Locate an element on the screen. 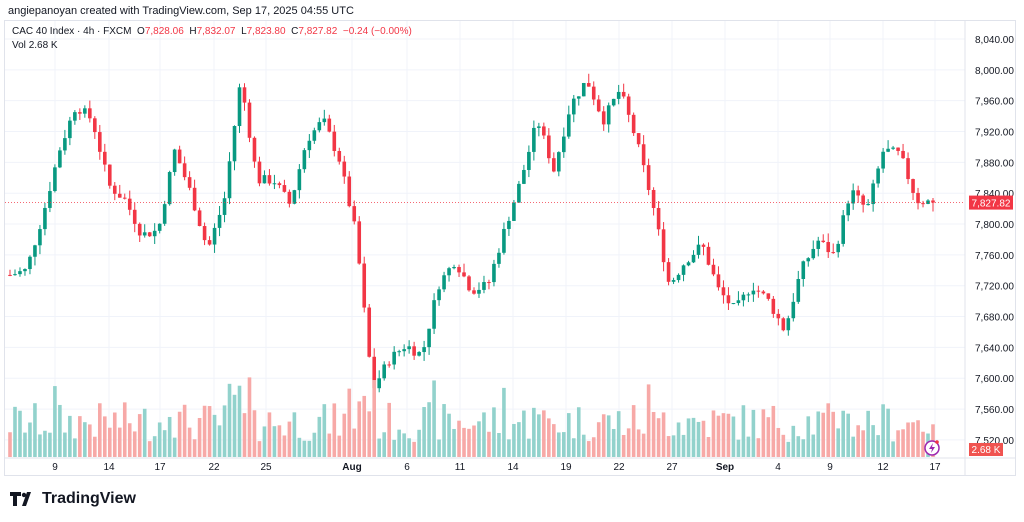 The image size is (1024, 522). x-tick-label: Sep is located at coordinates (725, 467).